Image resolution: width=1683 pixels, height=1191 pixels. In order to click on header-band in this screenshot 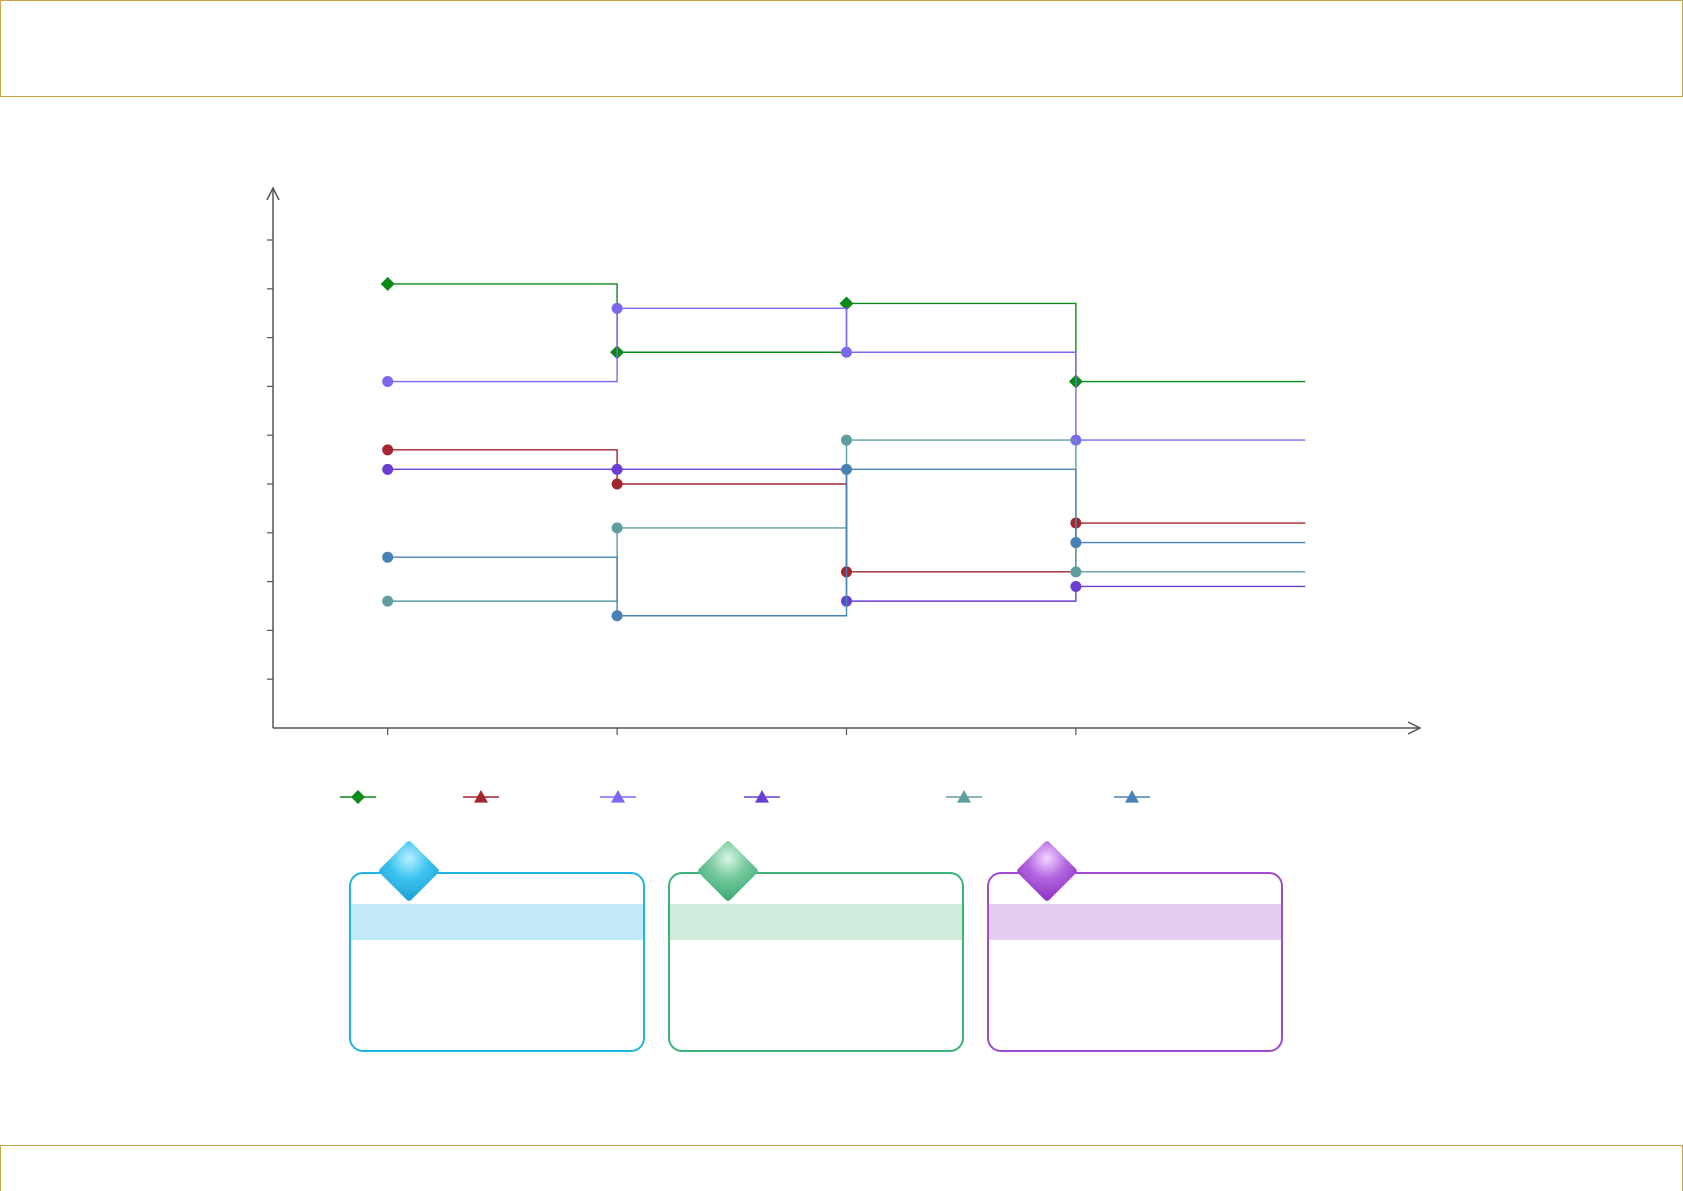, I will do `click(841, 48)`.